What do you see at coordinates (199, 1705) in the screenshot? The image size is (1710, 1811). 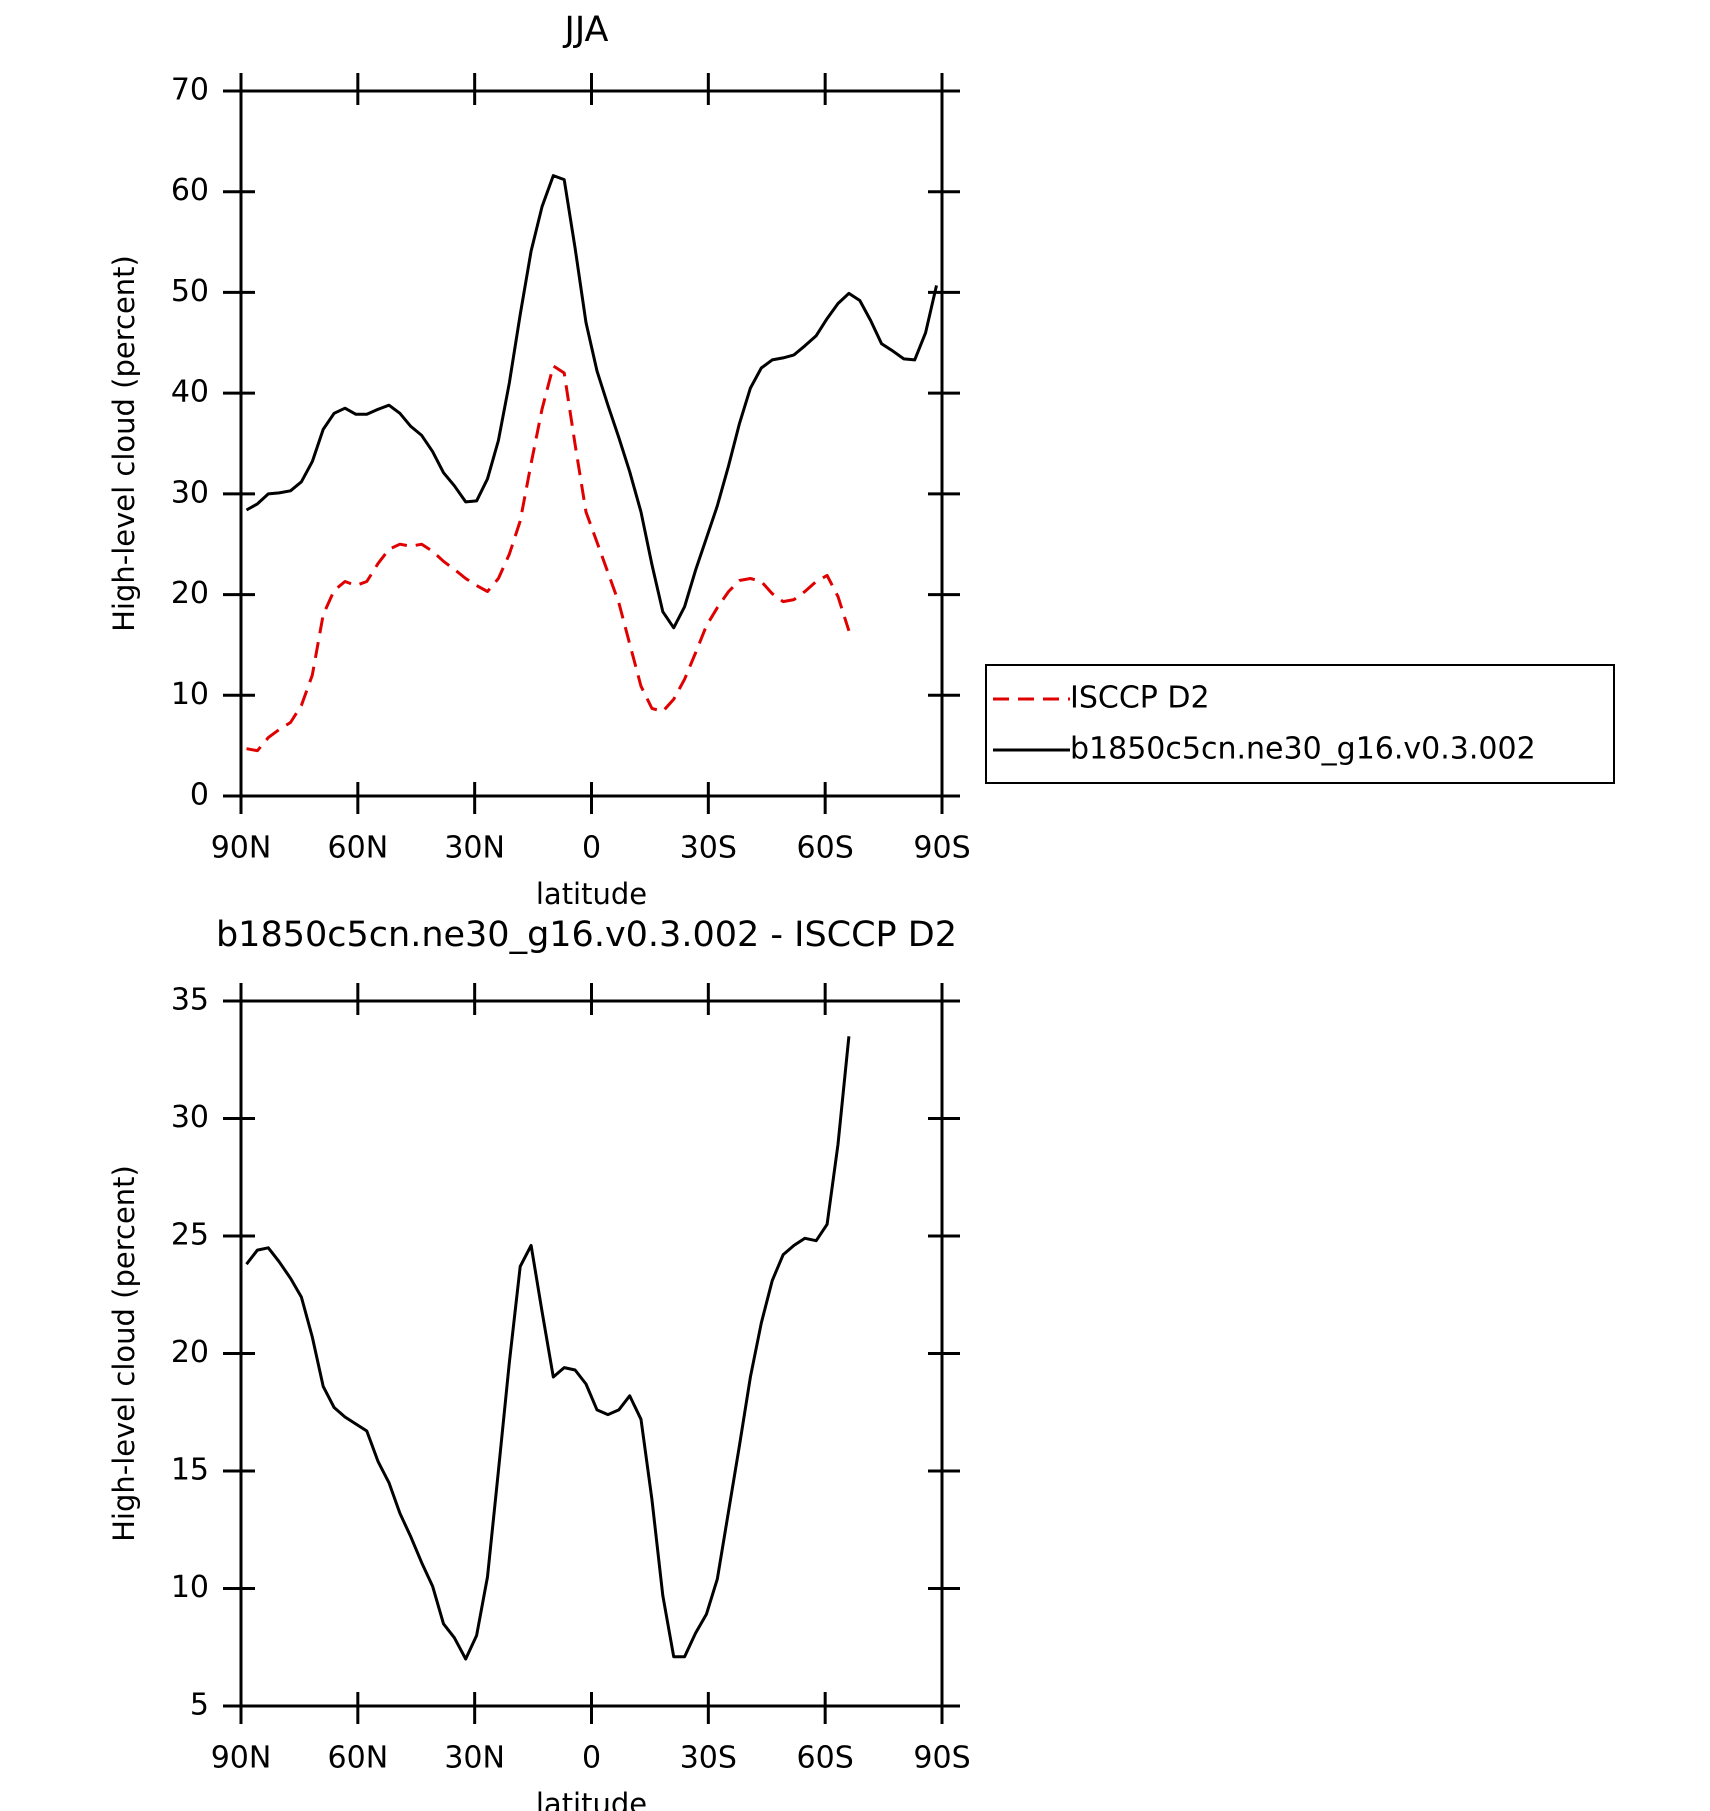 I see `y-tick-label: 5` at bounding box center [199, 1705].